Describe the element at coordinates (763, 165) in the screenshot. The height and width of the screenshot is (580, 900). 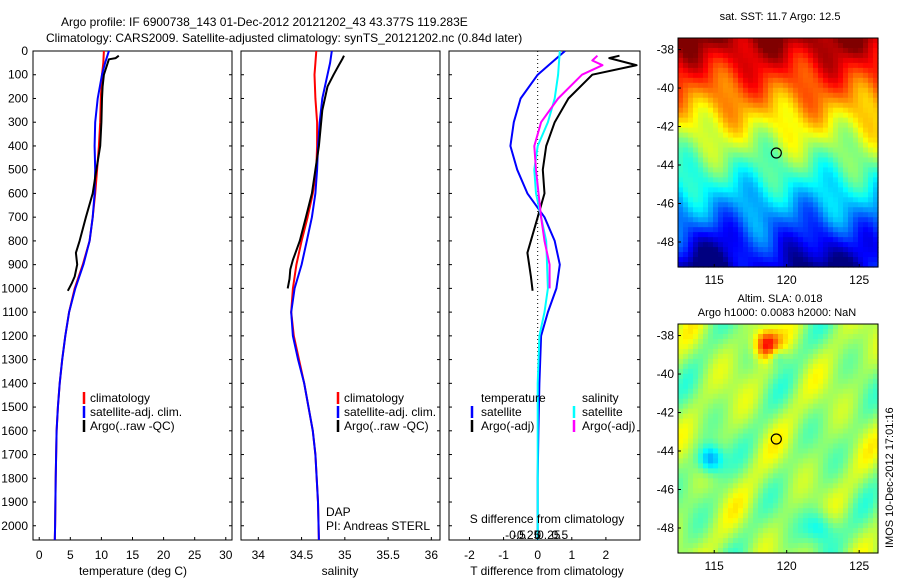
I see `sst-map-ticks: 115 120 125-38-40-42-44-46-48` at that location.